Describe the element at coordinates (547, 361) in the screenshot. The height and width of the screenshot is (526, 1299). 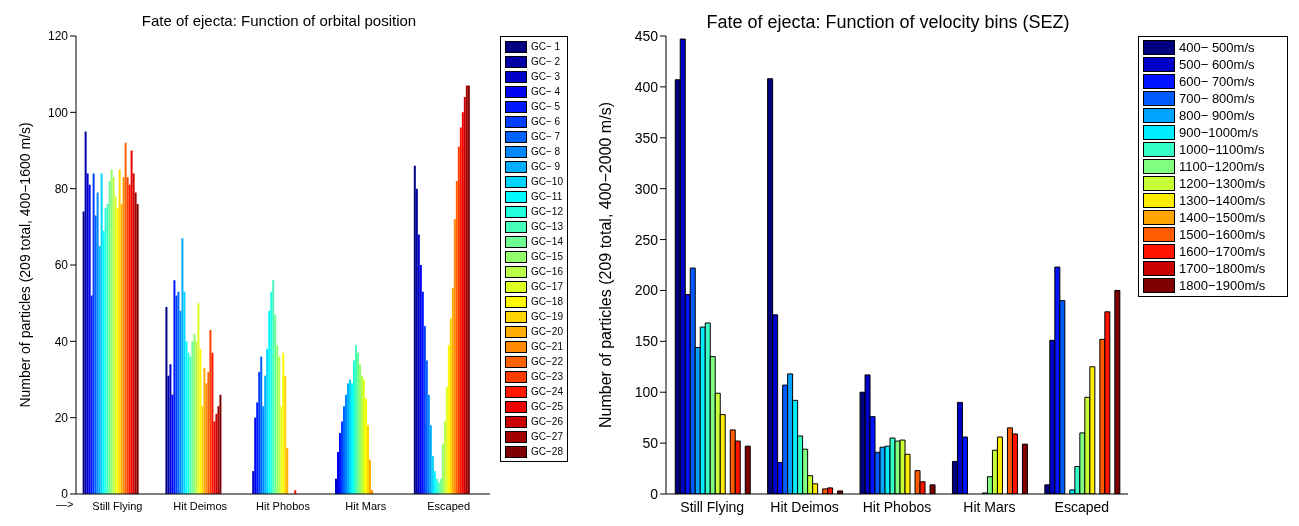
I see `legend-label: GC−22` at that location.